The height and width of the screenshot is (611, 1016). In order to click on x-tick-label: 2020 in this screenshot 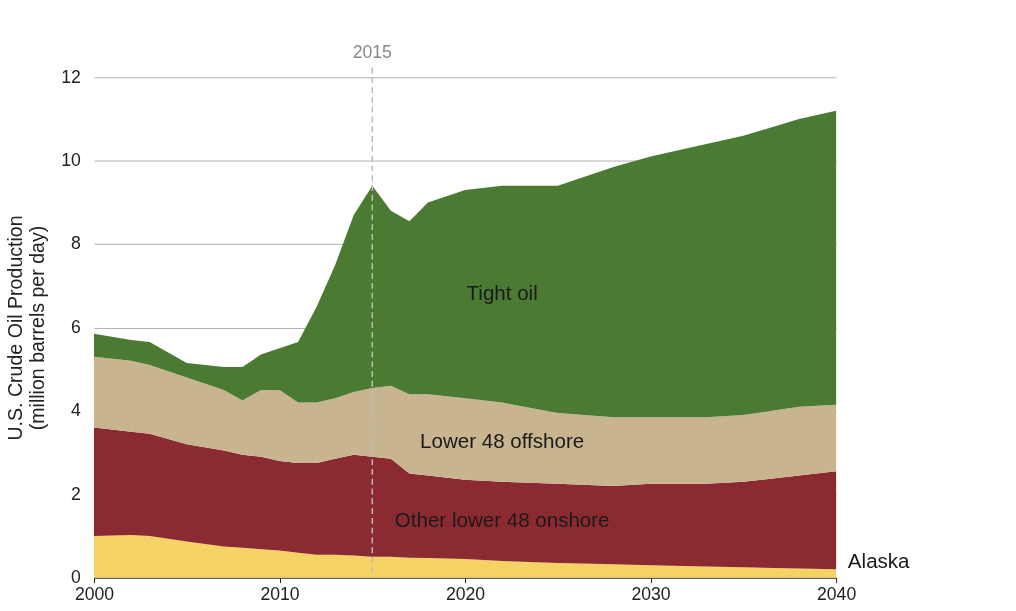, I will do `click(465, 593)`.